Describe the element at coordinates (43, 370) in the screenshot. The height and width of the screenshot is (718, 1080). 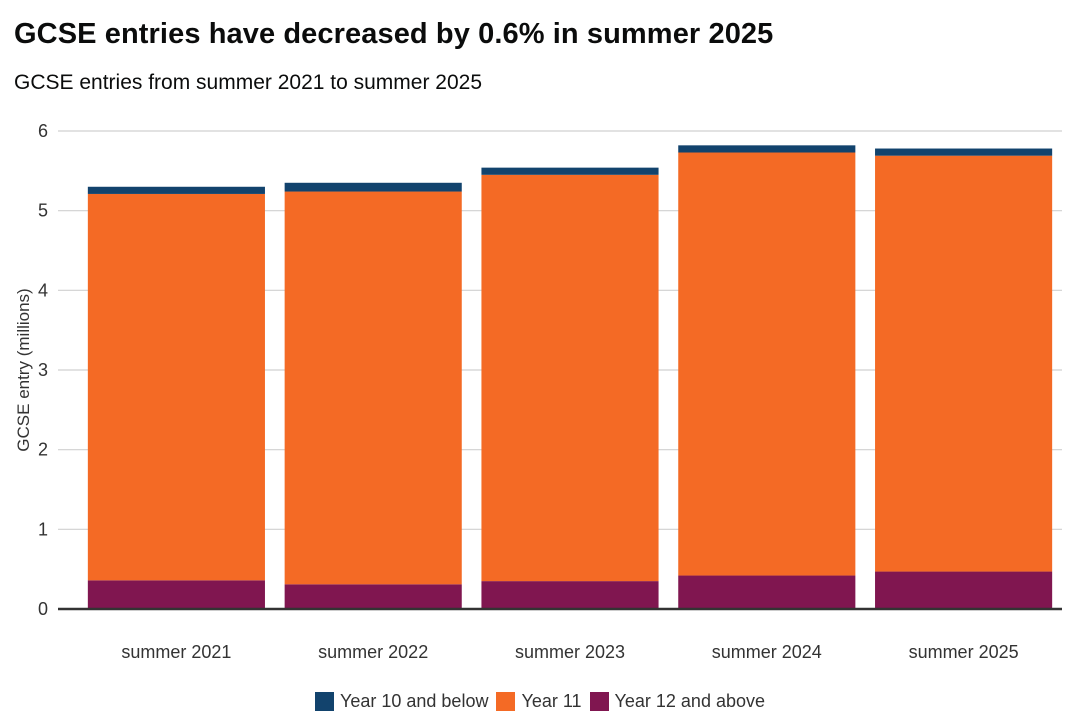
I see `y-tick-label: 3` at that location.